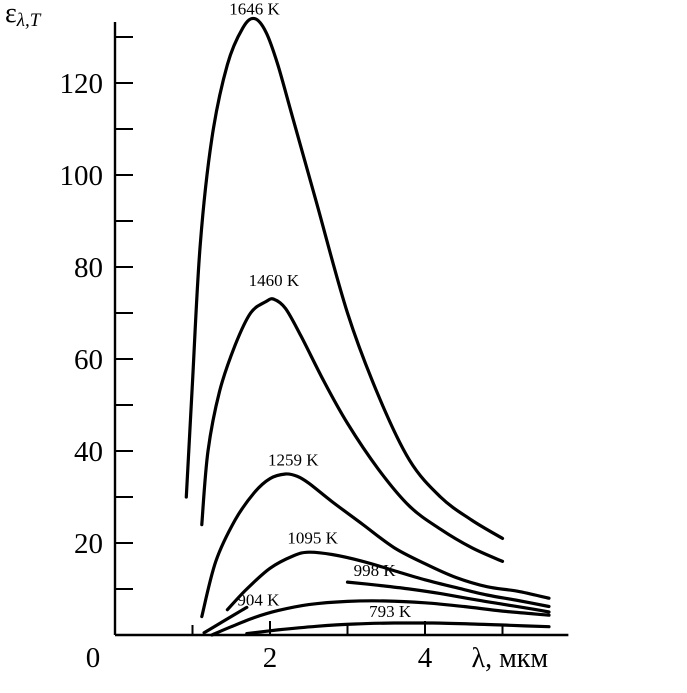 Image resolution: width=687 pixels, height=693 pixels. Describe the element at coordinates (312, 538) in the screenshot. I see `series-label-3: 1095 K` at that location.